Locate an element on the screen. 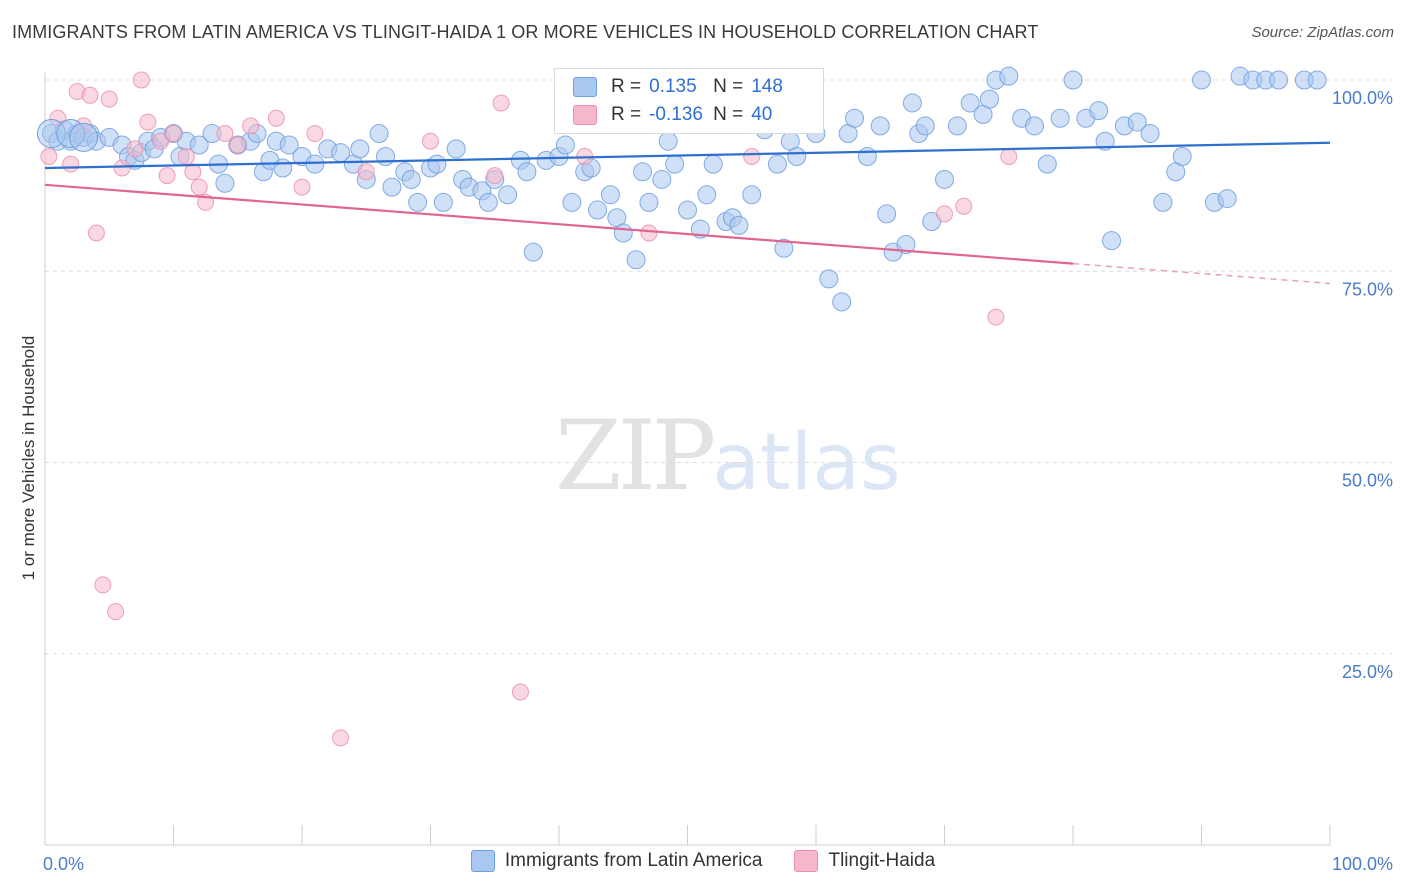  trend-line-tlingit-haida-extrapolated is located at coordinates (1201, 273).